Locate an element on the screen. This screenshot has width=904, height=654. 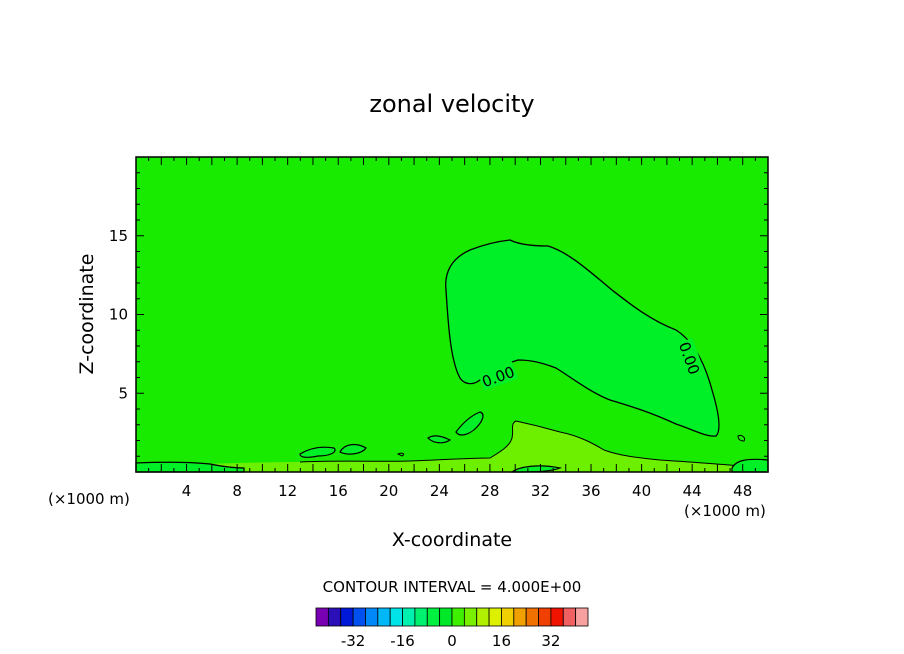
colorbar-label: 16 is located at coordinates (501, 641).